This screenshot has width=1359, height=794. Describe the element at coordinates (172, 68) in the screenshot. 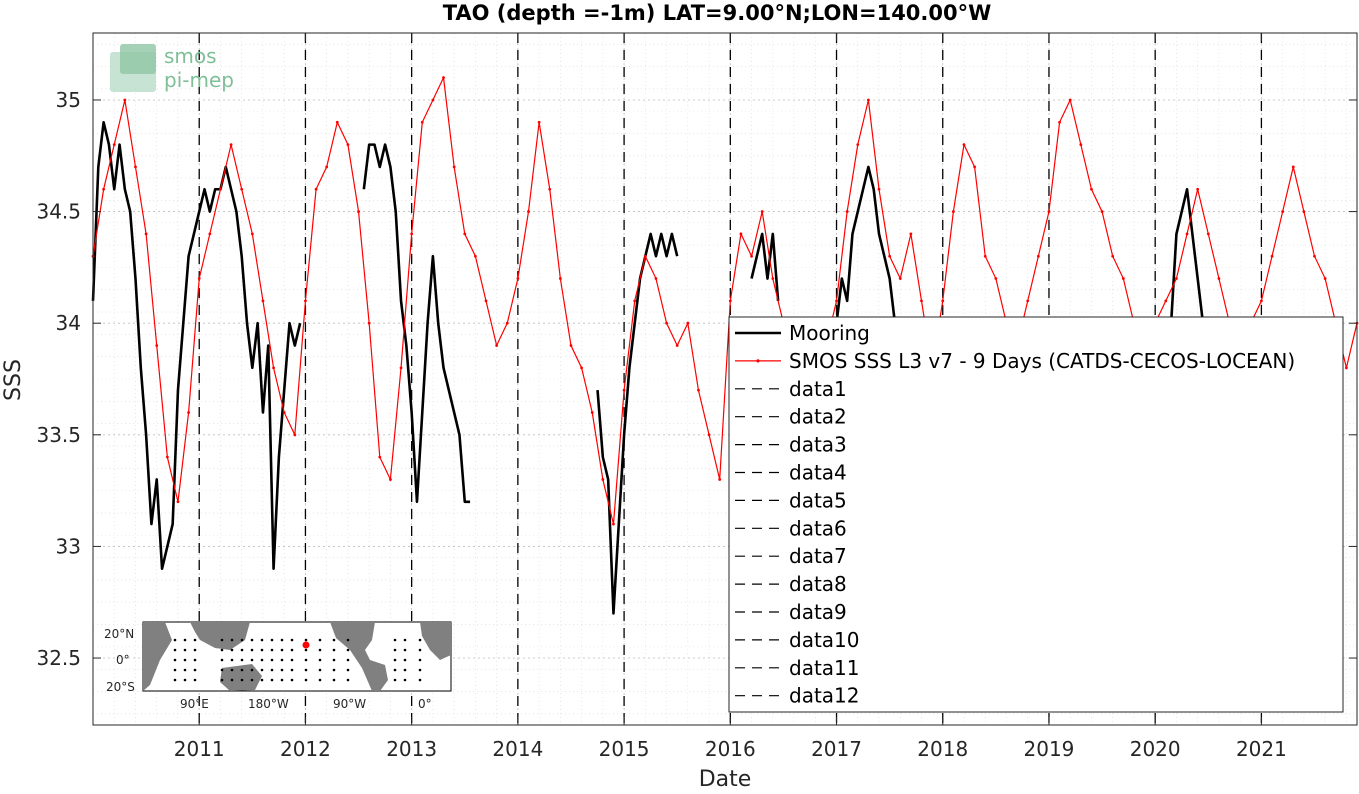

I see `smos-pimep-logo: smos pi-mep` at that location.